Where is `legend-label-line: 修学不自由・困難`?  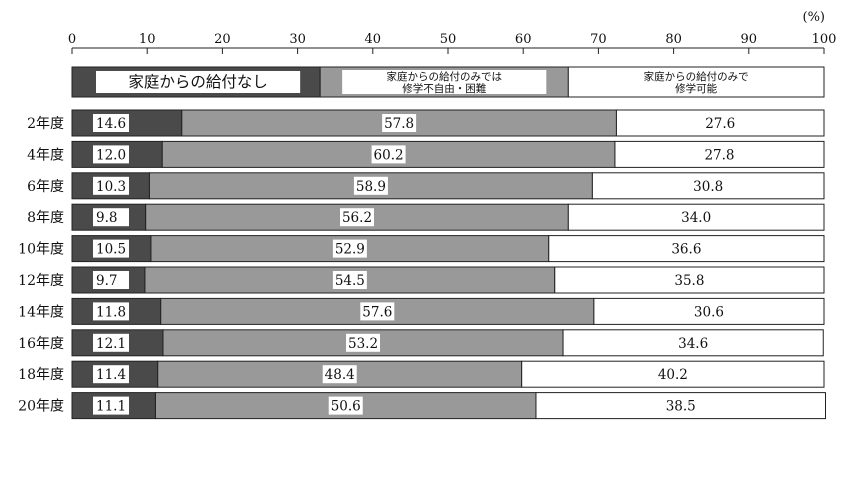
legend-label-line: 修学不自由・困難 is located at coordinates (444, 88).